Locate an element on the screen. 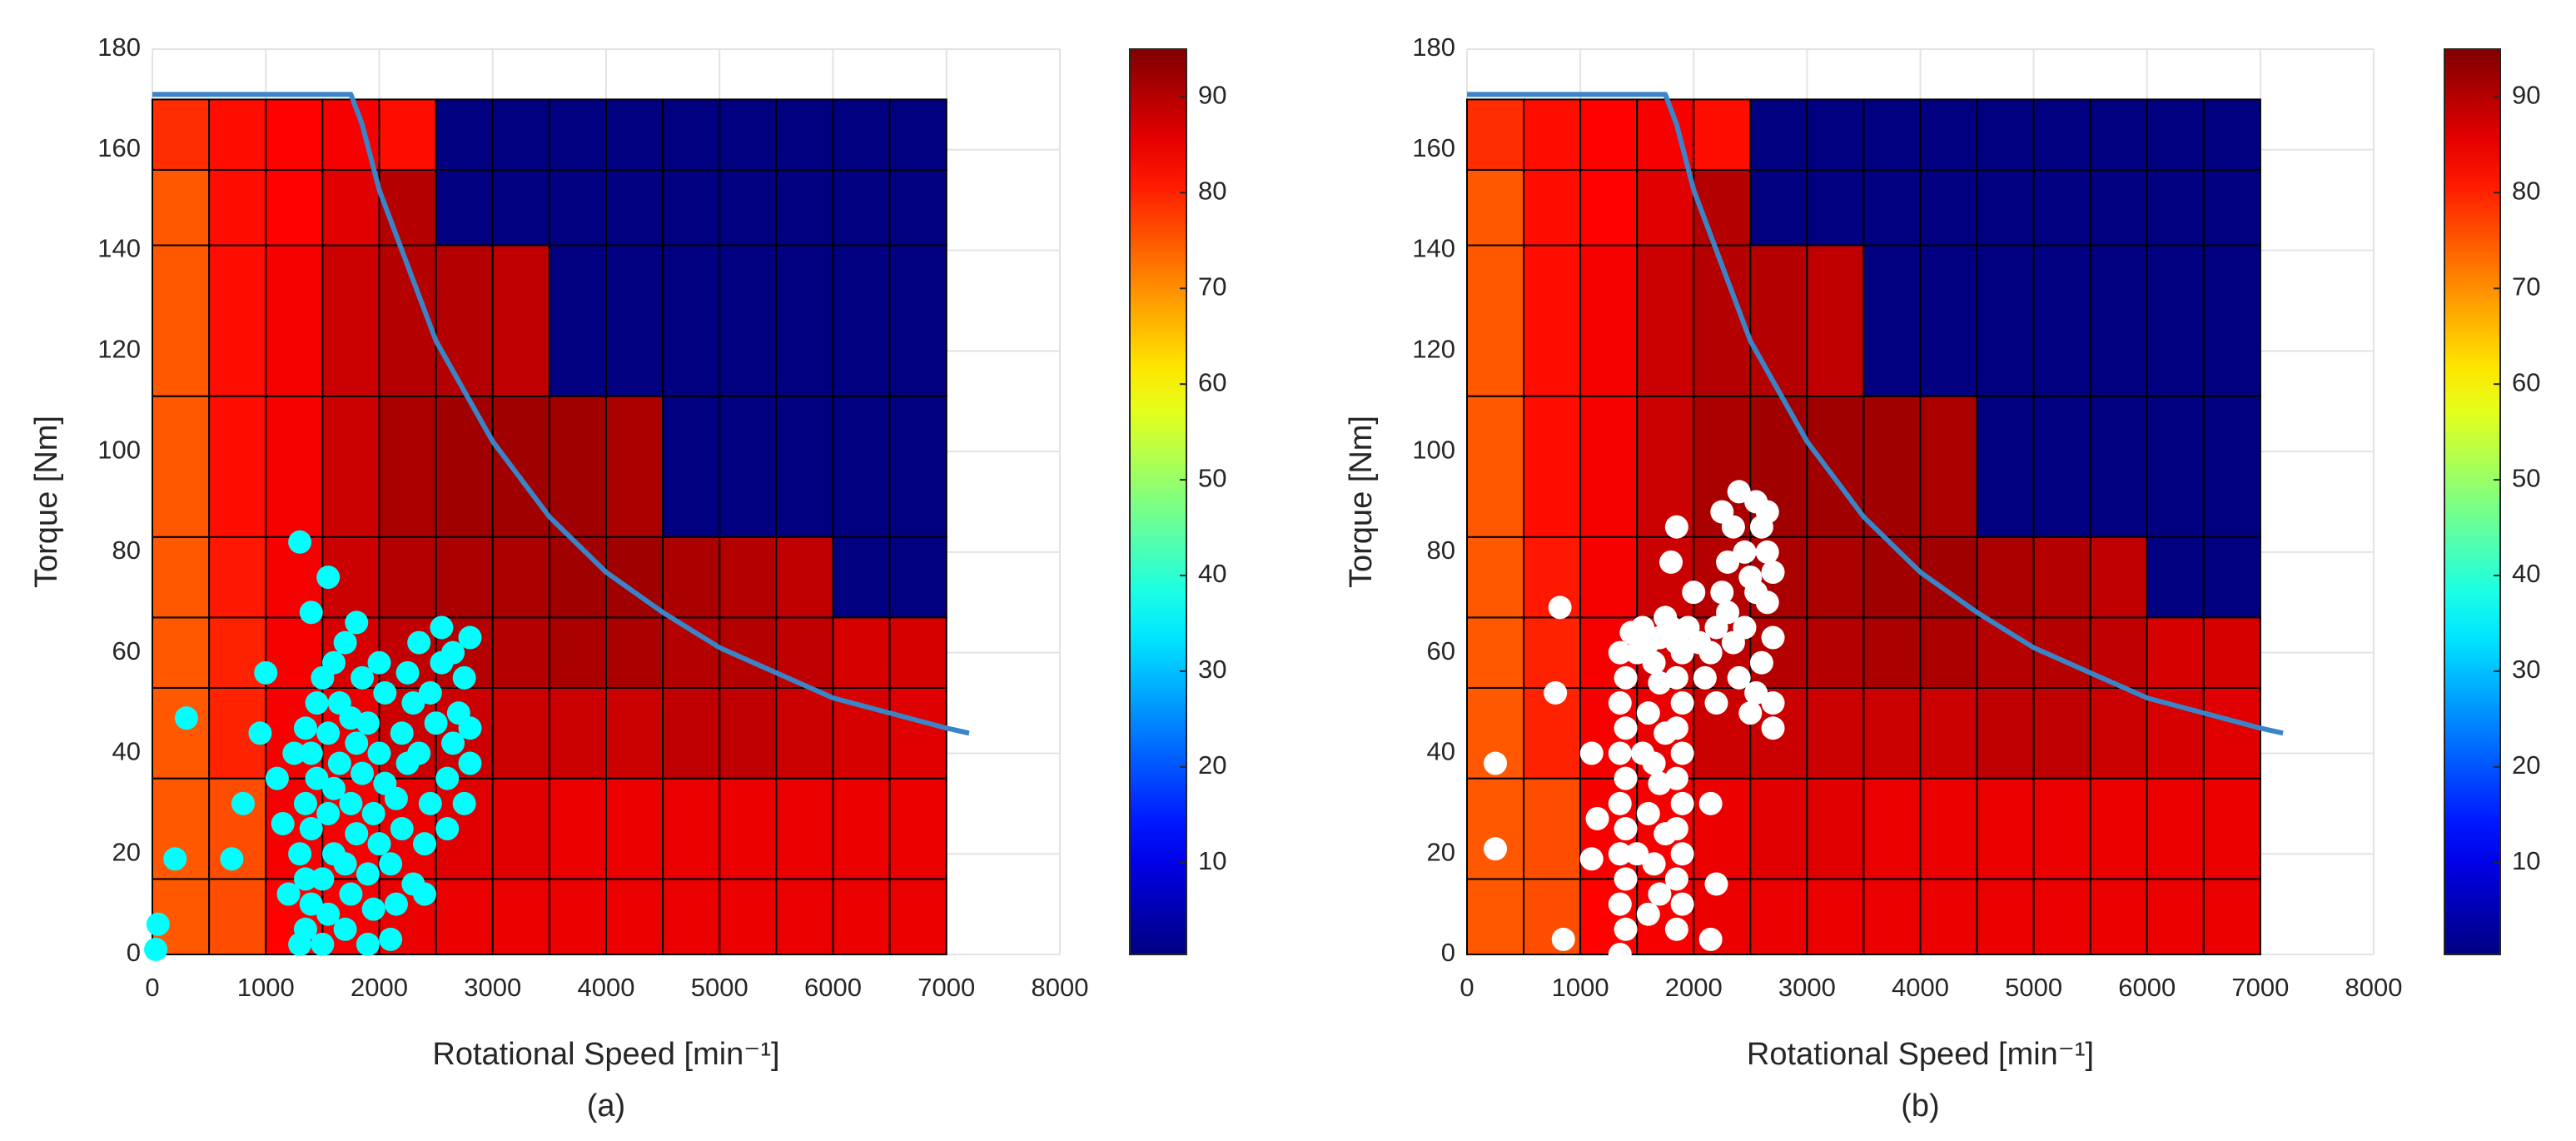  colorbar-tick-label: 50 is located at coordinates (1212, 477).